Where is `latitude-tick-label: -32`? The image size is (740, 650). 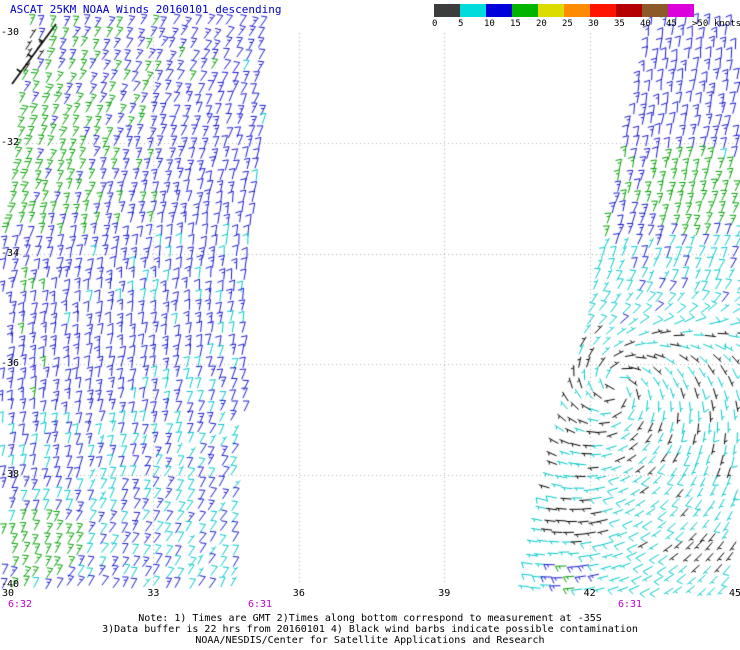 latitude-tick-label: -32 is located at coordinates (10, 143).